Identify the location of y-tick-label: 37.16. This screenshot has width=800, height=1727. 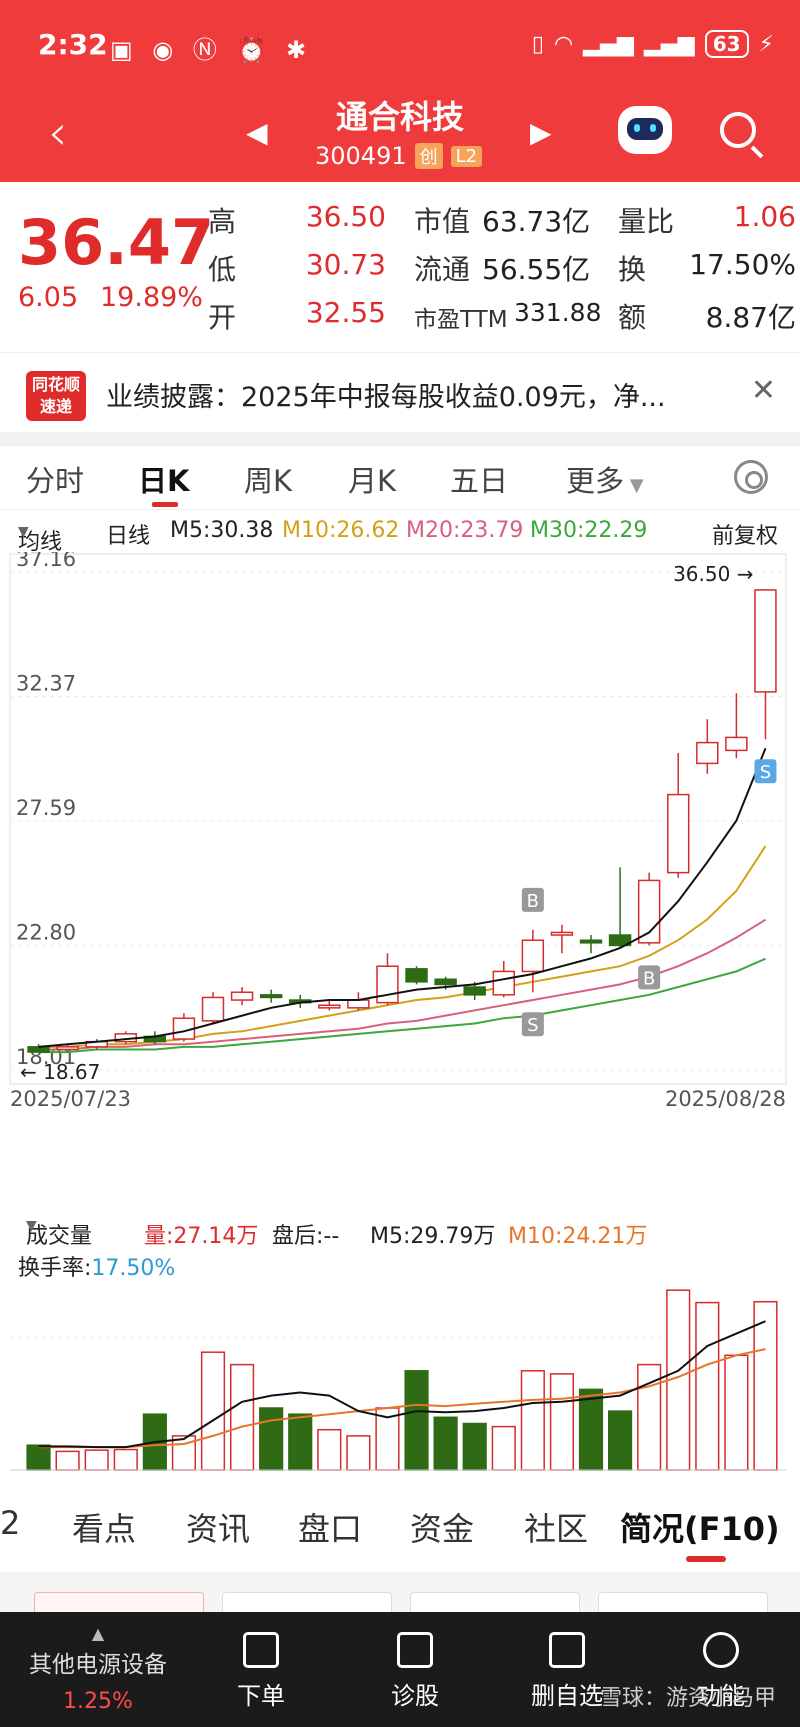
(46, 561).